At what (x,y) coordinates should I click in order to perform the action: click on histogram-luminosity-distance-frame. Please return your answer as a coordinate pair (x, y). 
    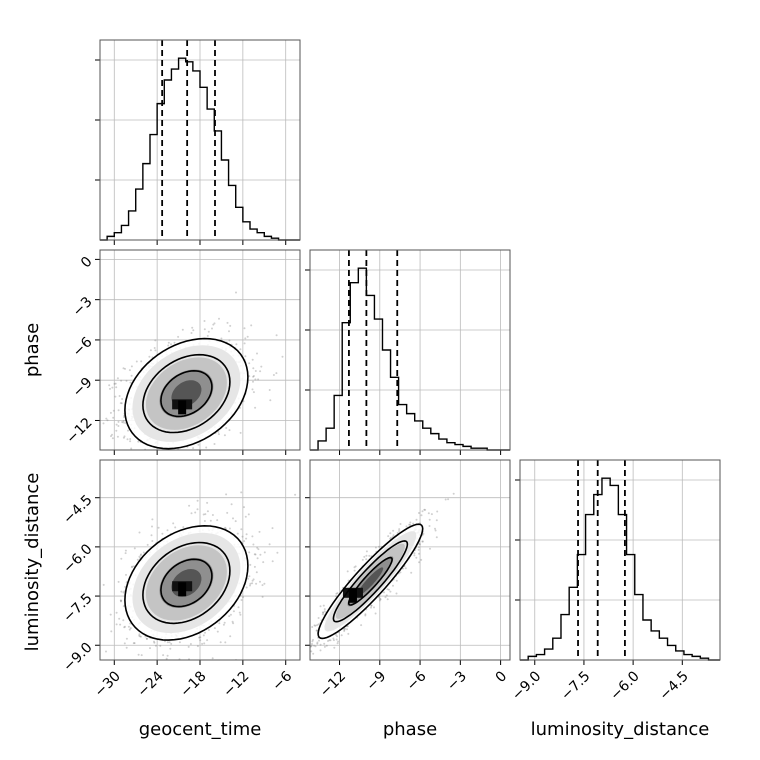
    Looking at the image, I should click on (620, 560).